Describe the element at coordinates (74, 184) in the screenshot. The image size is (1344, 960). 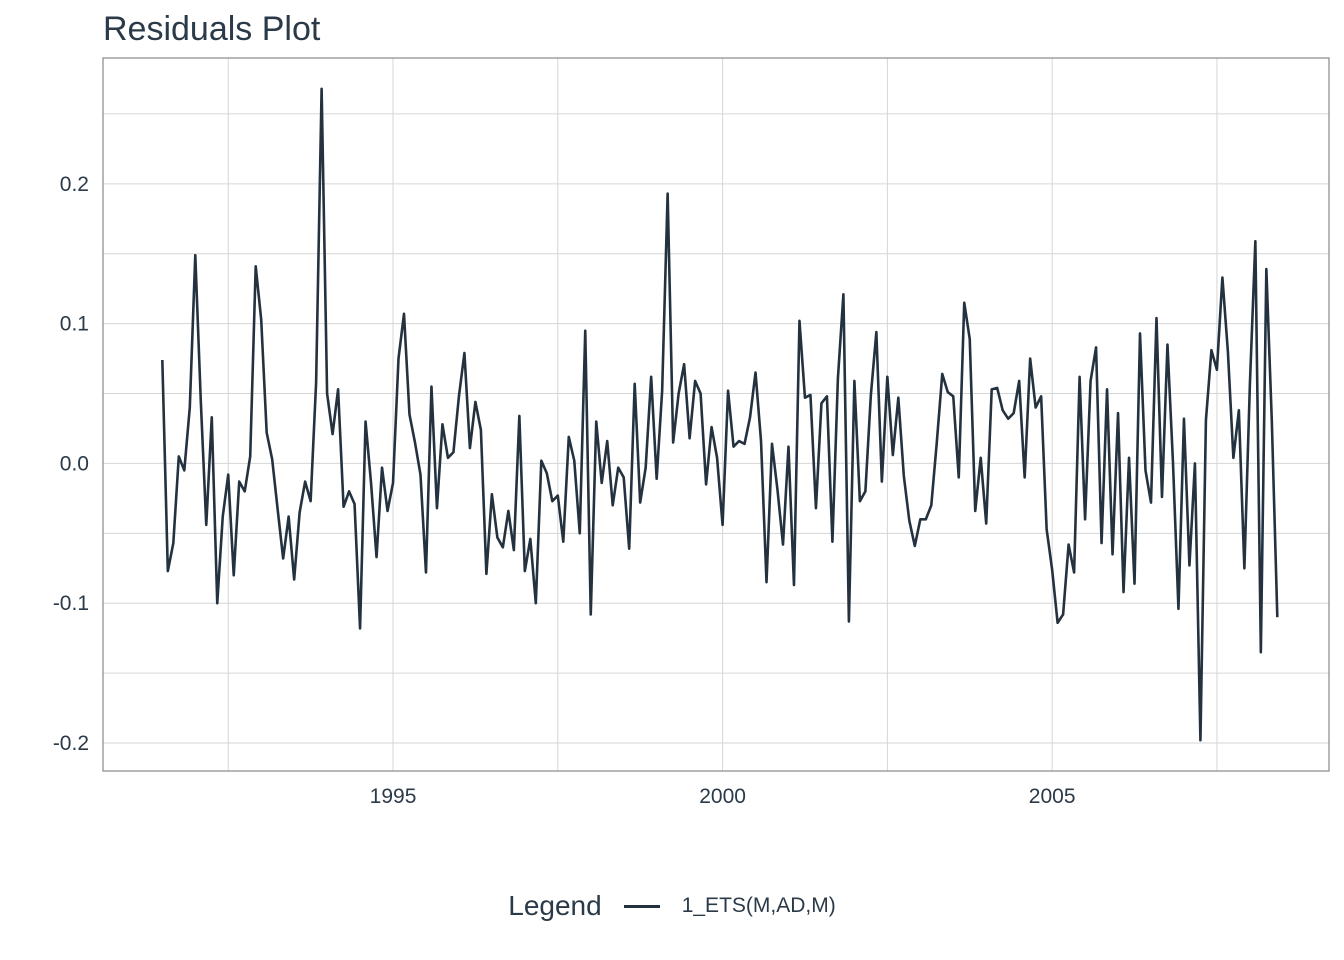
I see `y-tick-label: 0.2` at that location.